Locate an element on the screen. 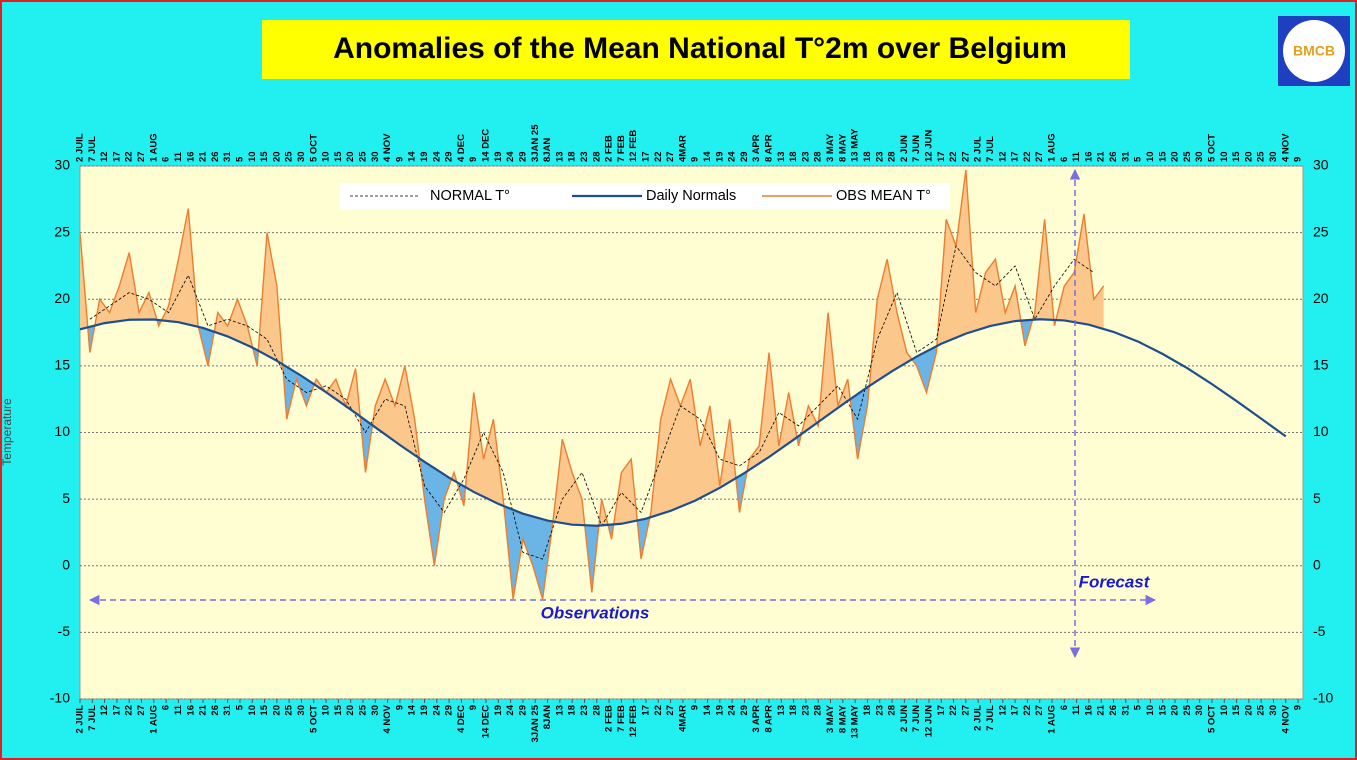  y2-tick-label: 5 is located at coordinates (1317, 498).